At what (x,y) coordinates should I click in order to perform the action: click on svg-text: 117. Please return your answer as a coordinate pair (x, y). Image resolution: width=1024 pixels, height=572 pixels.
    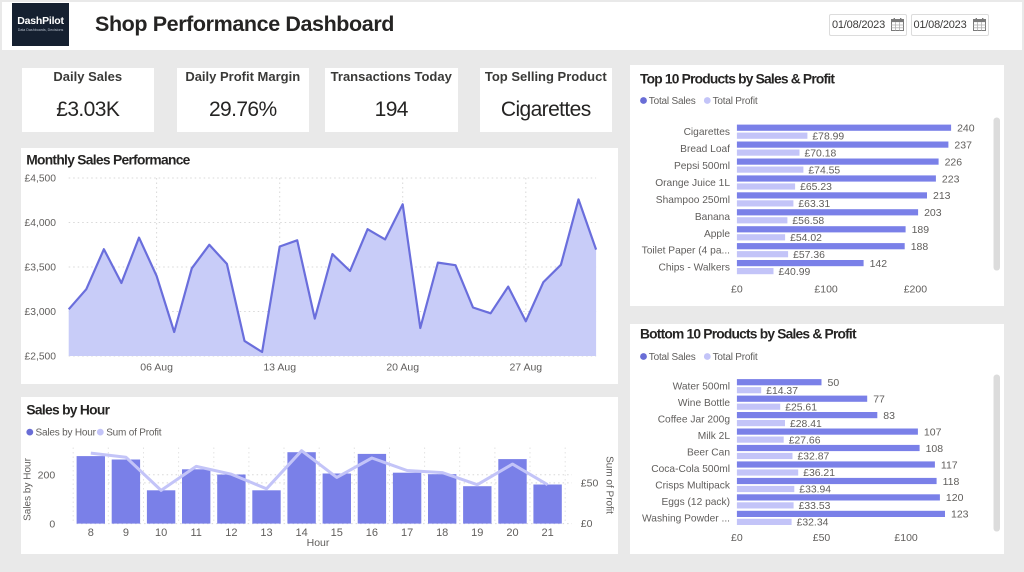
    Looking at the image, I should click on (949, 465).